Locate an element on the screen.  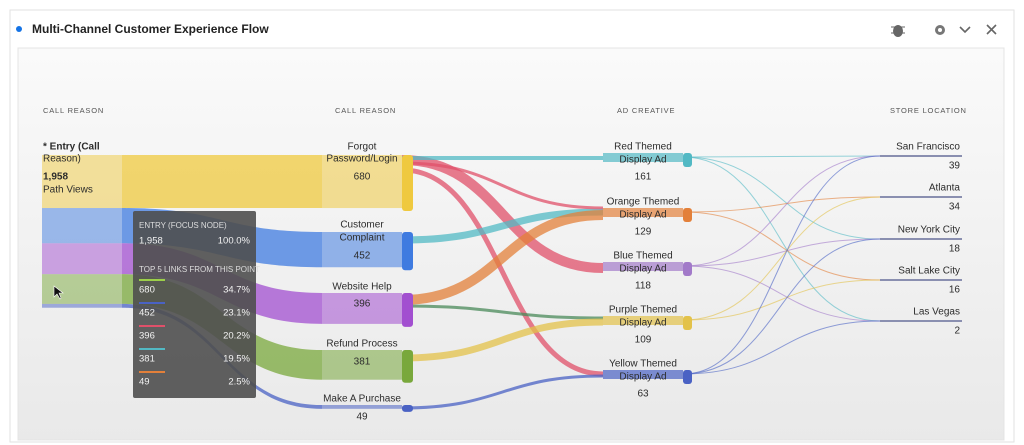
node-value: 396 is located at coordinates (362, 304).